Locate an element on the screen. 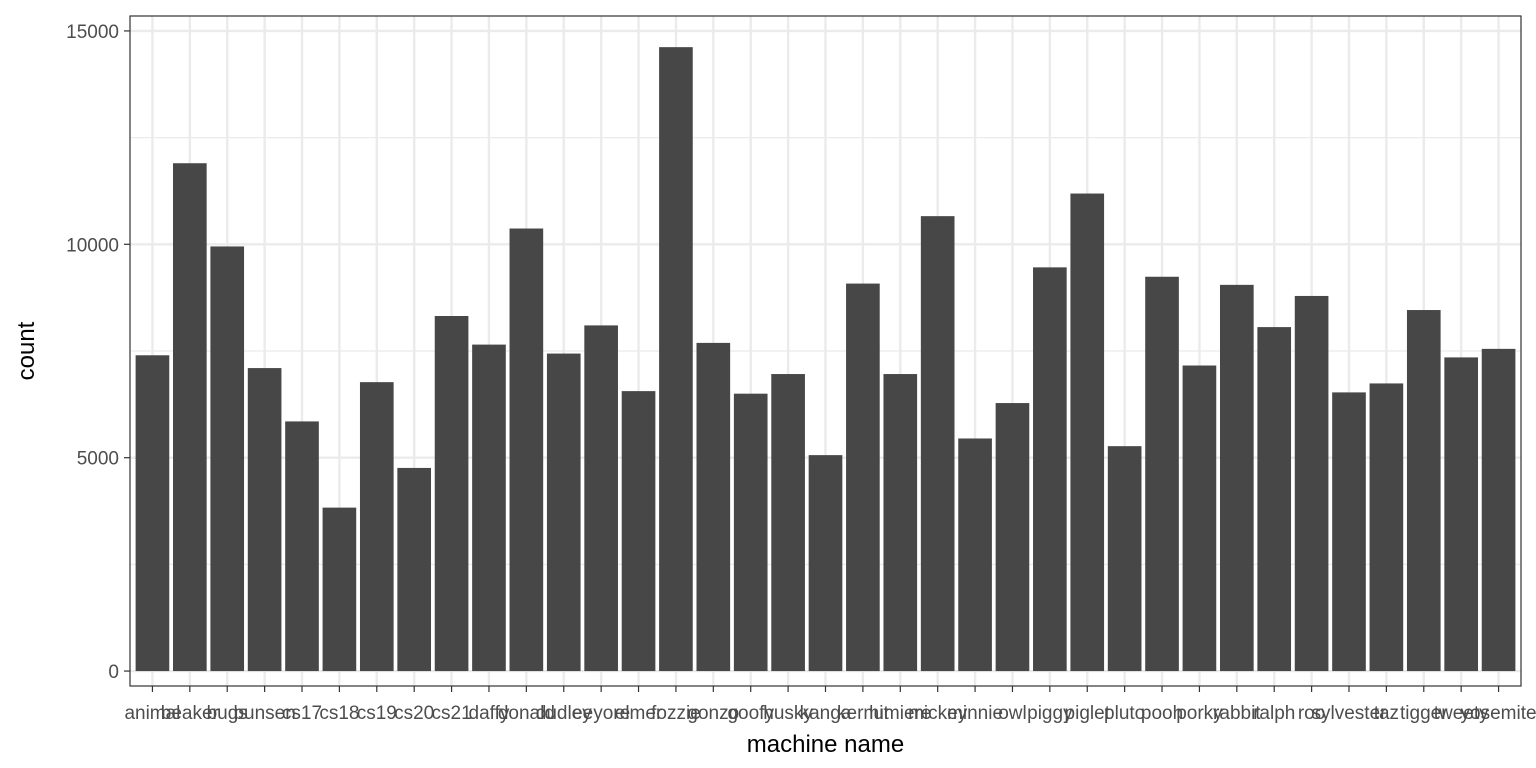  x-tick-label-fozzie: fozzie is located at coordinates (676, 713).